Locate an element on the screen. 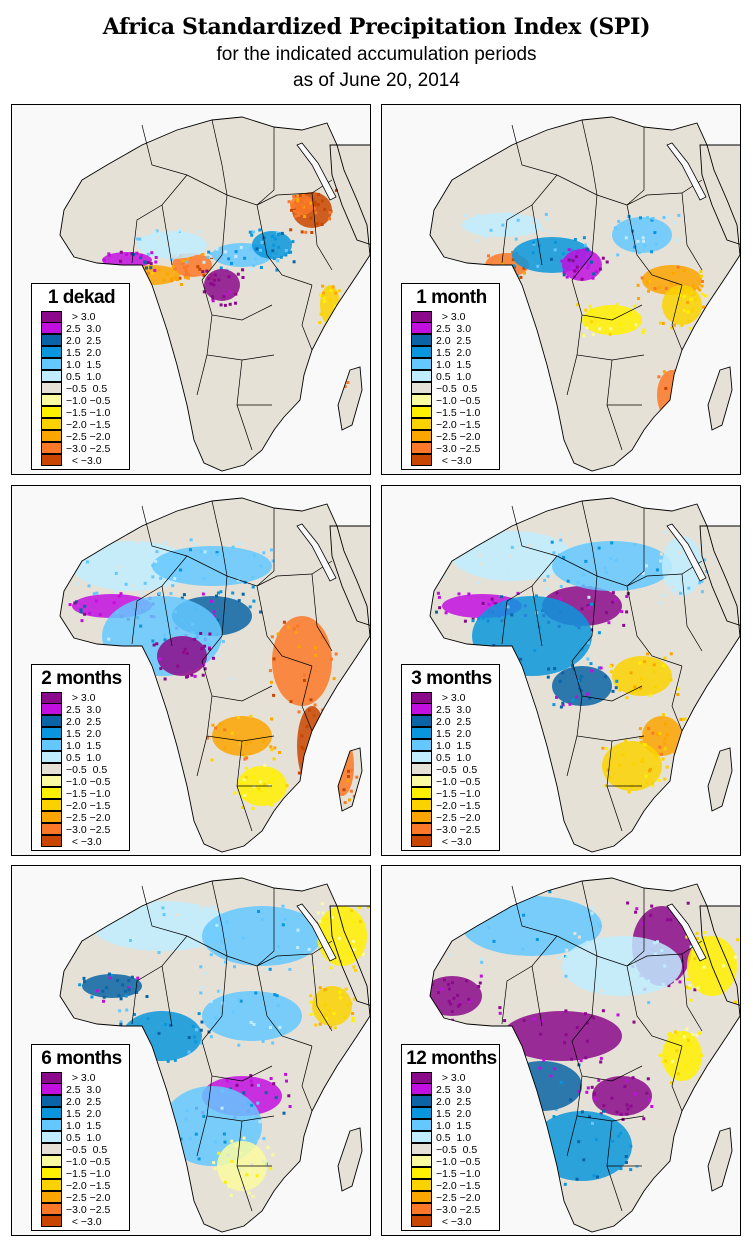  legend-entry: < −3.0 is located at coordinates (454, 841).